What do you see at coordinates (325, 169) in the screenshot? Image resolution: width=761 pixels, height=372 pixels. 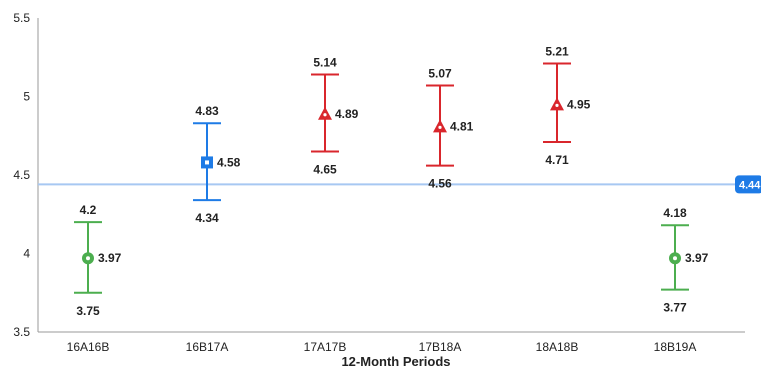 I see `lower-bound-label: 4.65` at bounding box center [325, 169].